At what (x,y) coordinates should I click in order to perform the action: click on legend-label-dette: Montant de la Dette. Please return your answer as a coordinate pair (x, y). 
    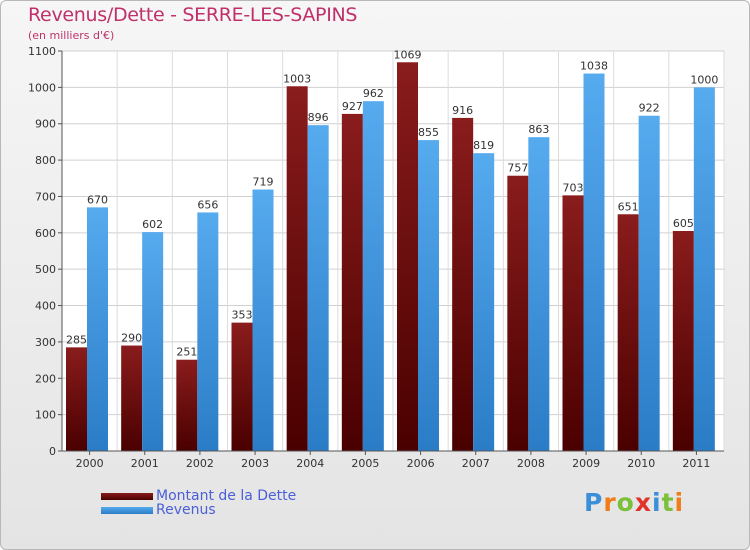
    Looking at the image, I should click on (226, 496).